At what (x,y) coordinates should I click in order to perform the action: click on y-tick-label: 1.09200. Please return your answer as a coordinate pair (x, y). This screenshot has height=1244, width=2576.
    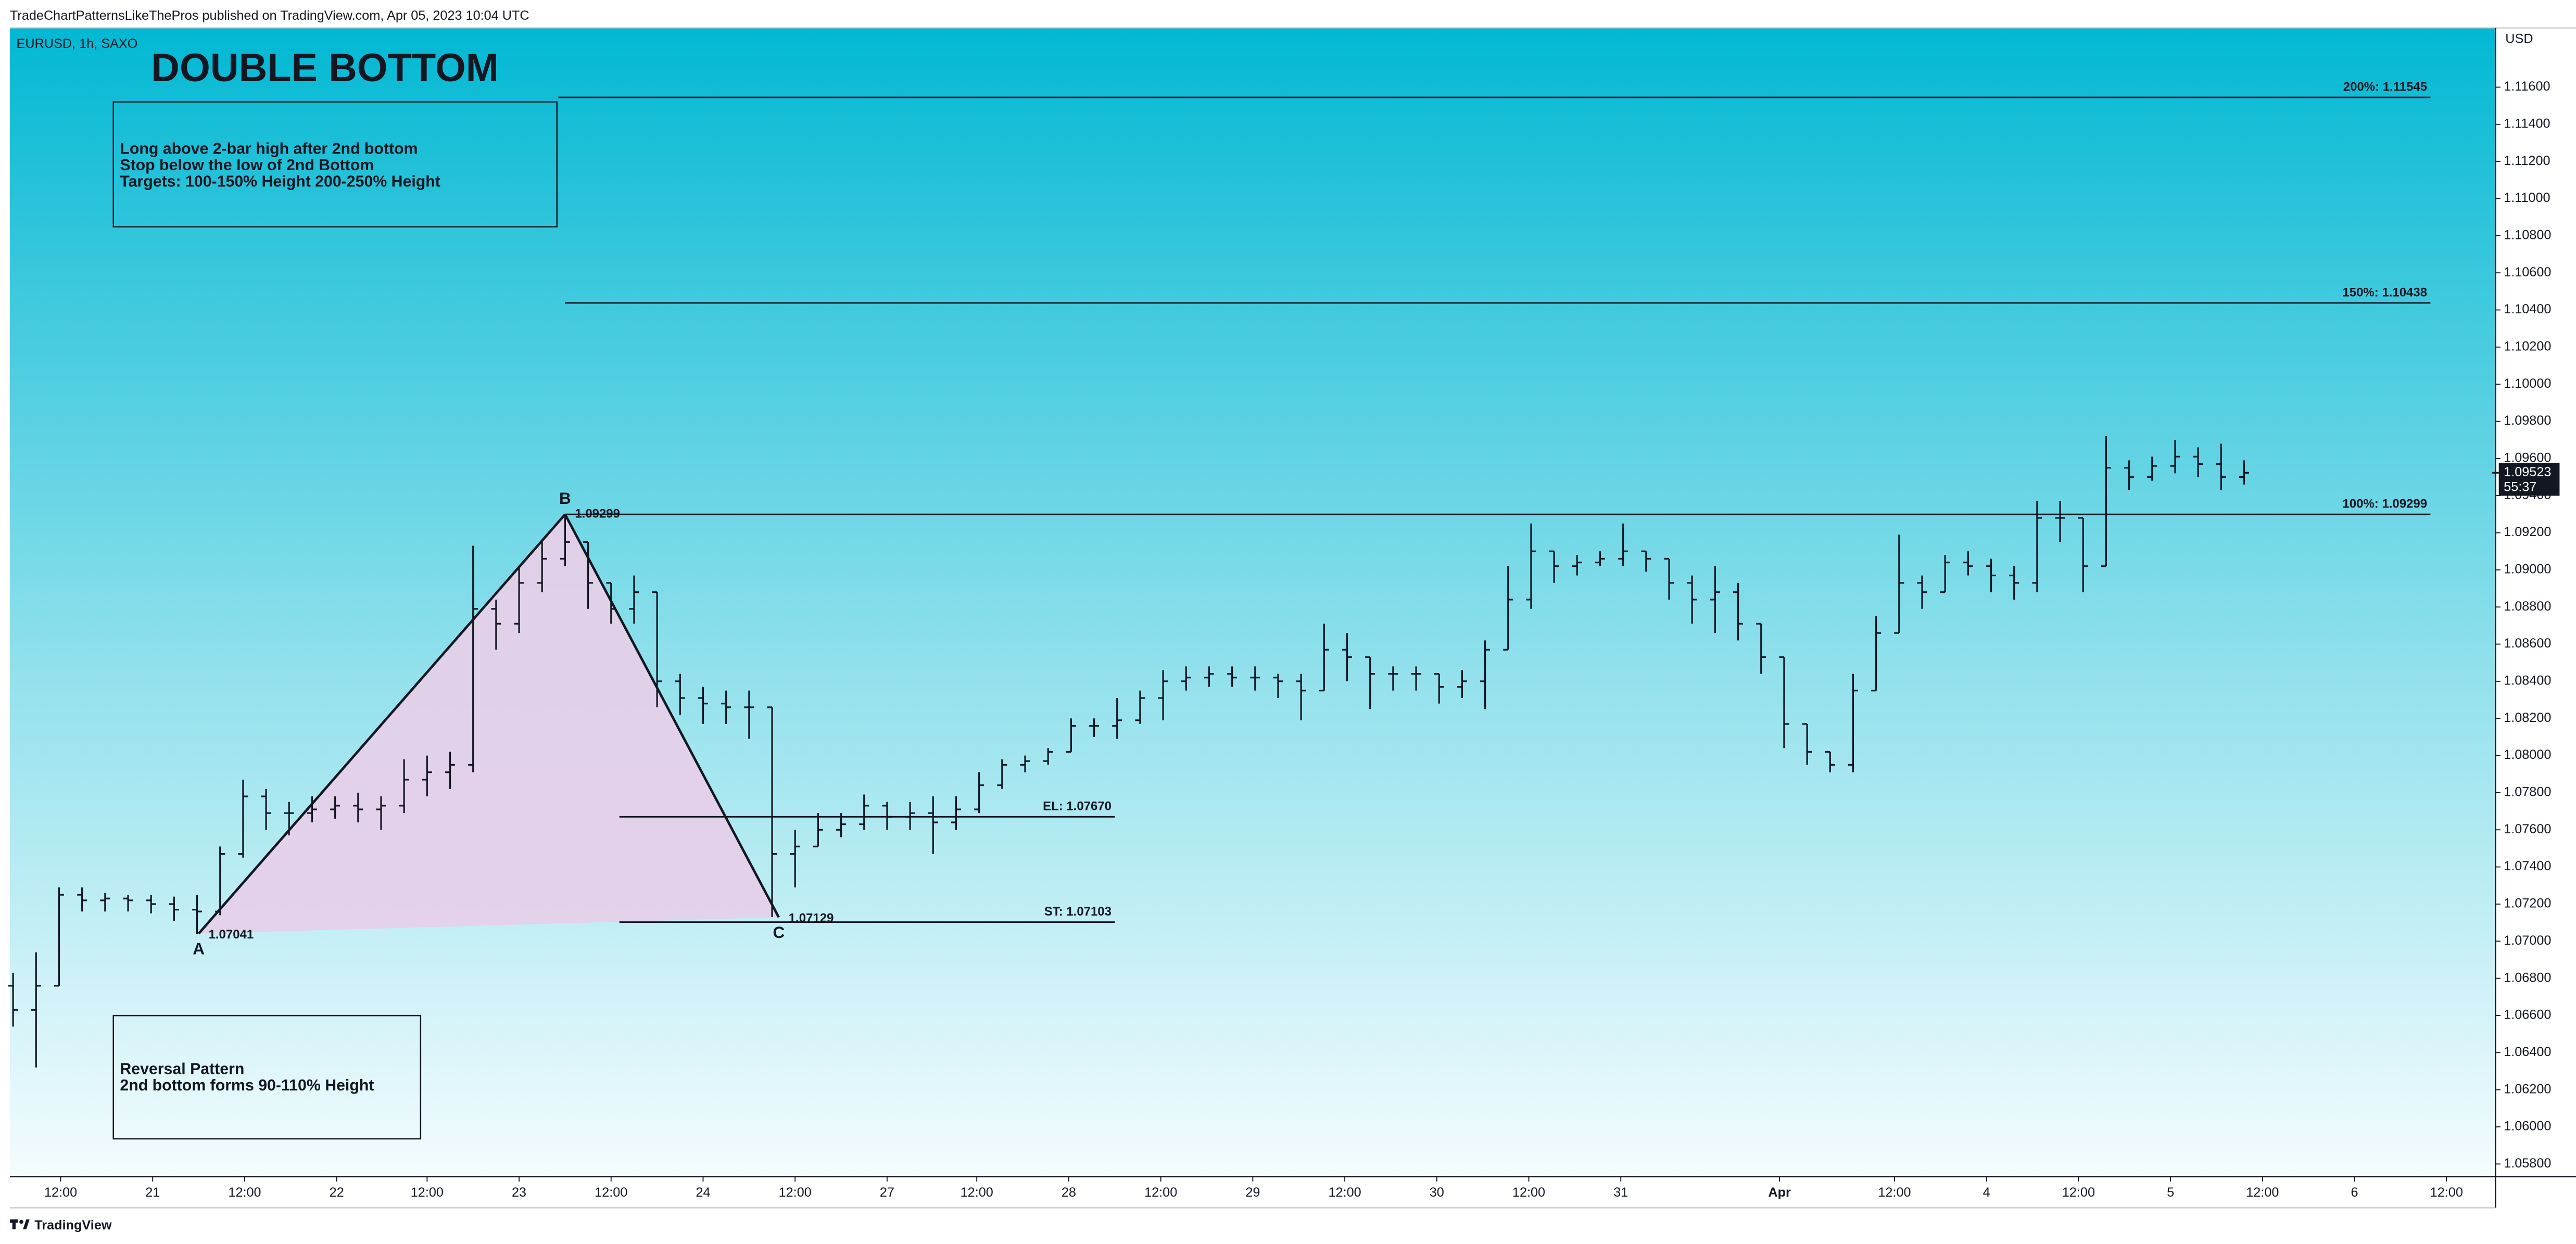
    Looking at the image, I should click on (2527, 532).